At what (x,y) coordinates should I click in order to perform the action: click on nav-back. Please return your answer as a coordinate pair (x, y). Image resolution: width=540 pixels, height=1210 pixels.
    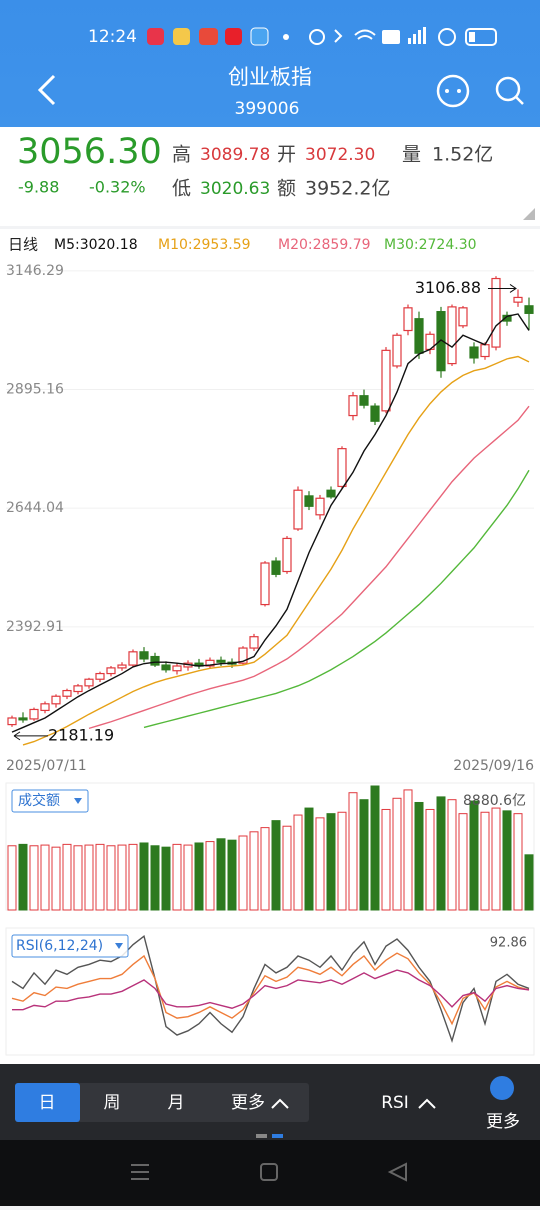
    Looking at the image, I should click on (397, 1172).